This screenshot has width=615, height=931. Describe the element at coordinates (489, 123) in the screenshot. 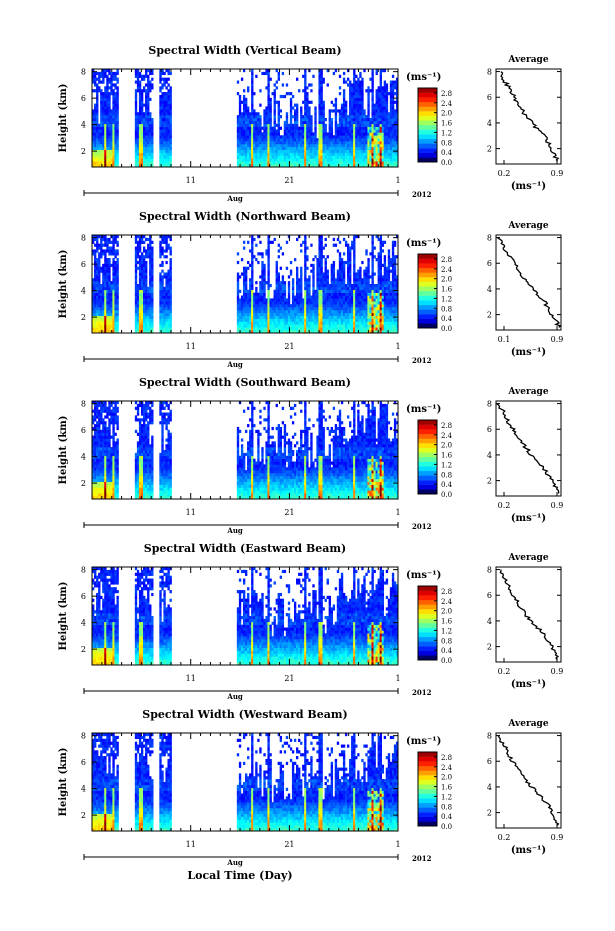

I see `average-y-tick-label: 4` at that location.